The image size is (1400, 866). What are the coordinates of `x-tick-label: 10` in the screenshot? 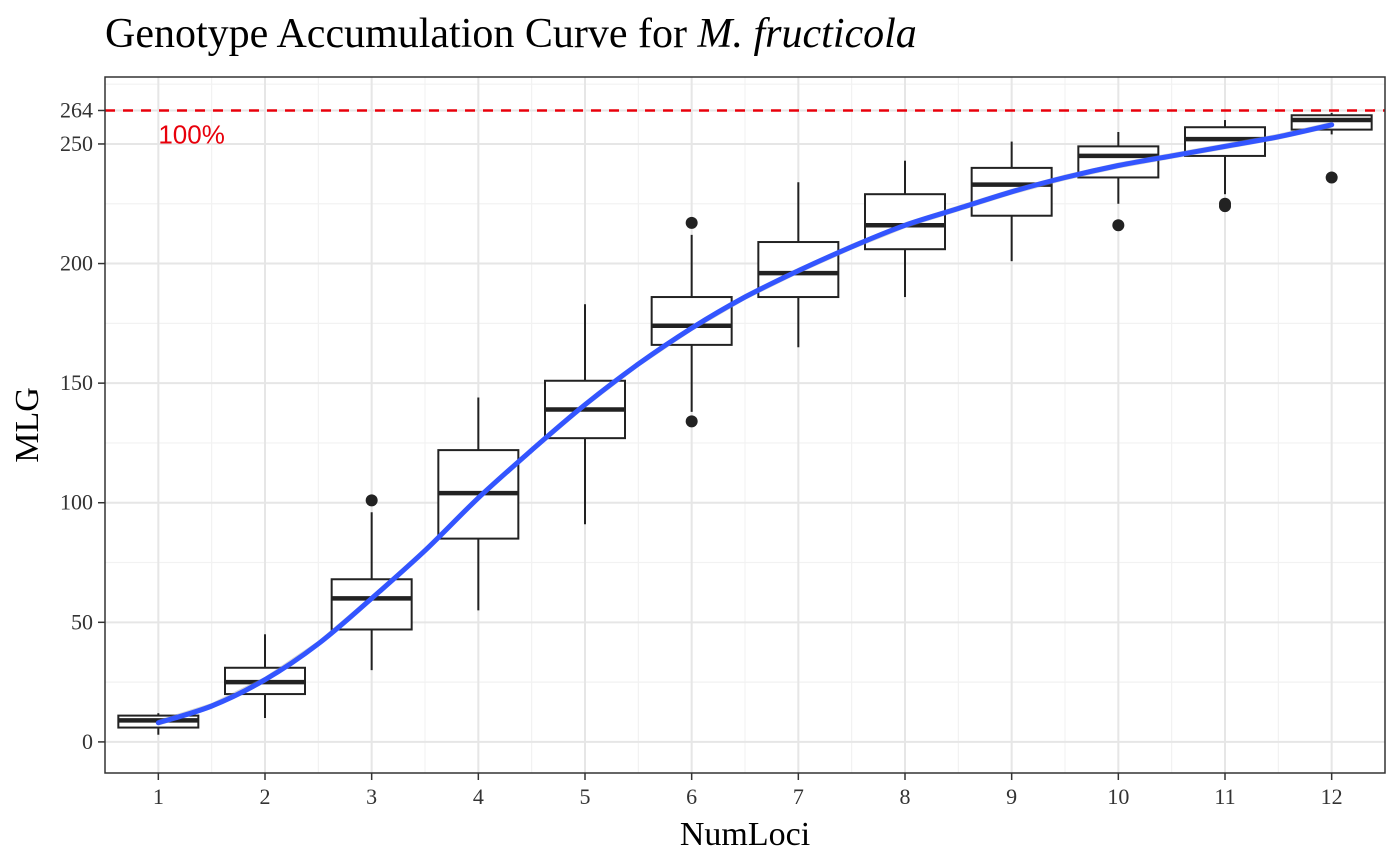 It's located at (1118, 796).